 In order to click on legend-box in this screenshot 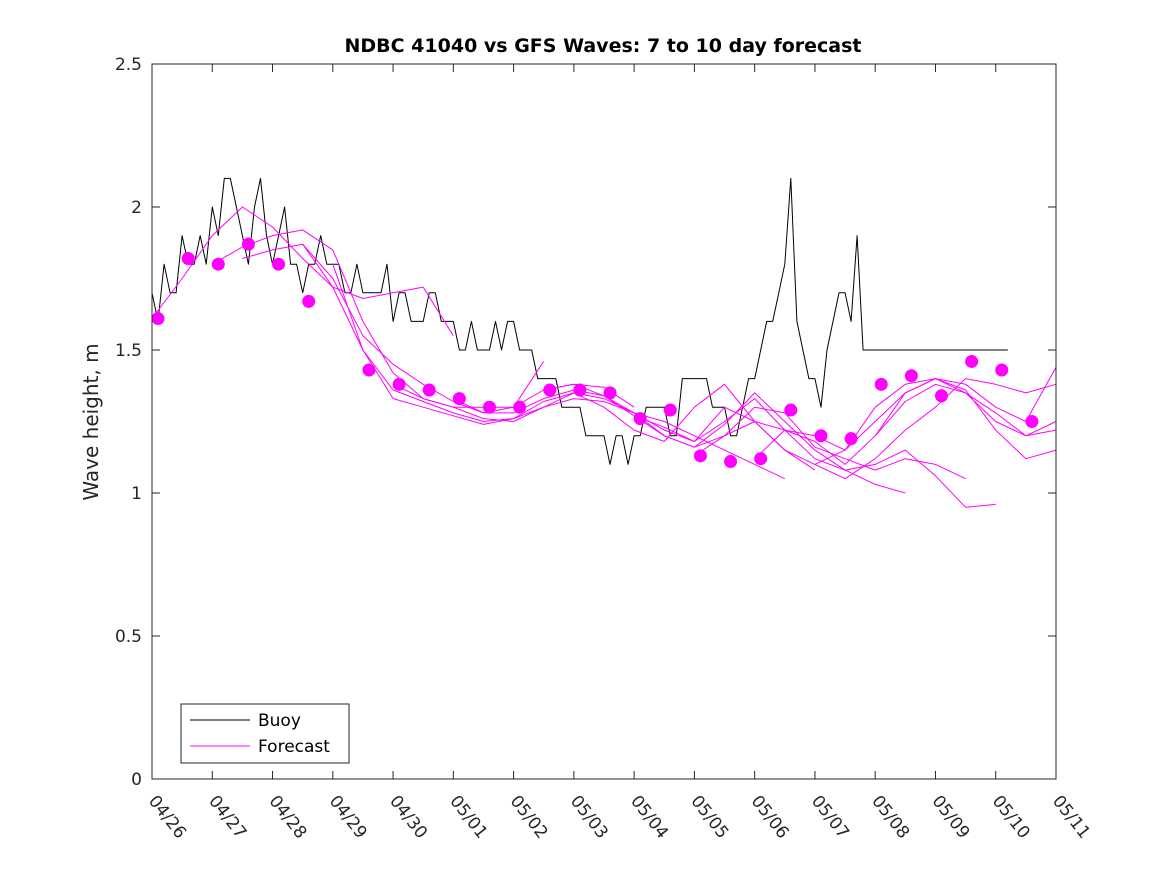, I will do `click(265, 733)`.